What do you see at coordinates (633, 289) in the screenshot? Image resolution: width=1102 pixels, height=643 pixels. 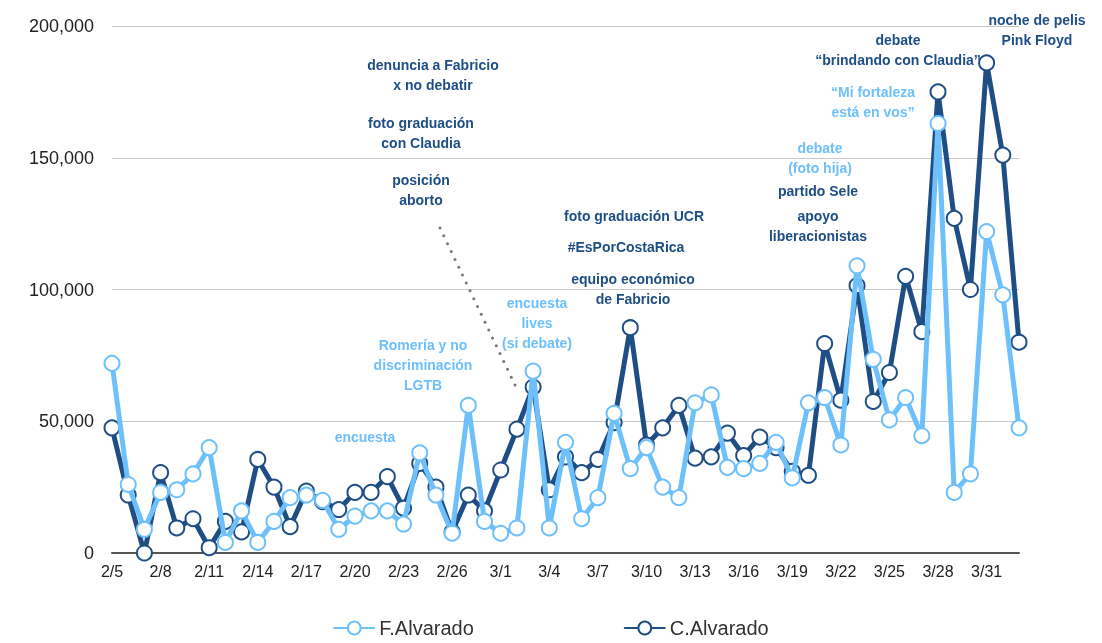 I see `annotation: equipo económico de Fabricio` at bounding box center [633, 289].